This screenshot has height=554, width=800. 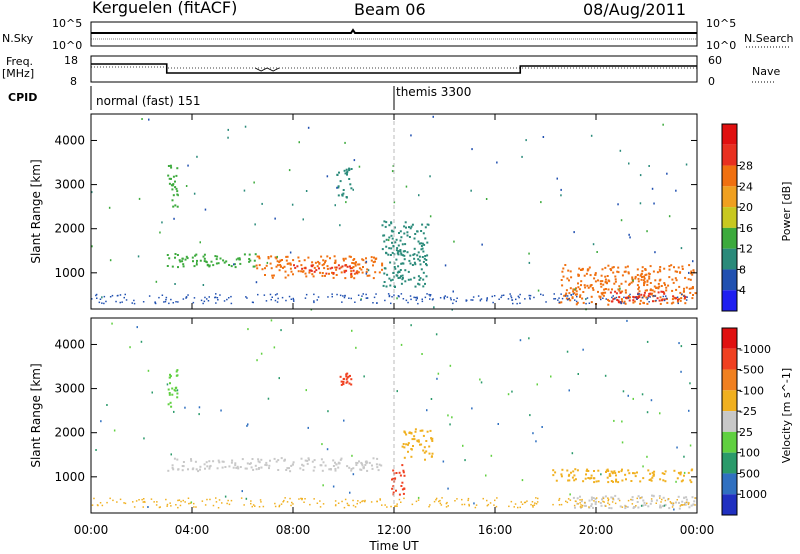 I want to click on power-y-tick-label: 3000, so click(x=69, y=185).